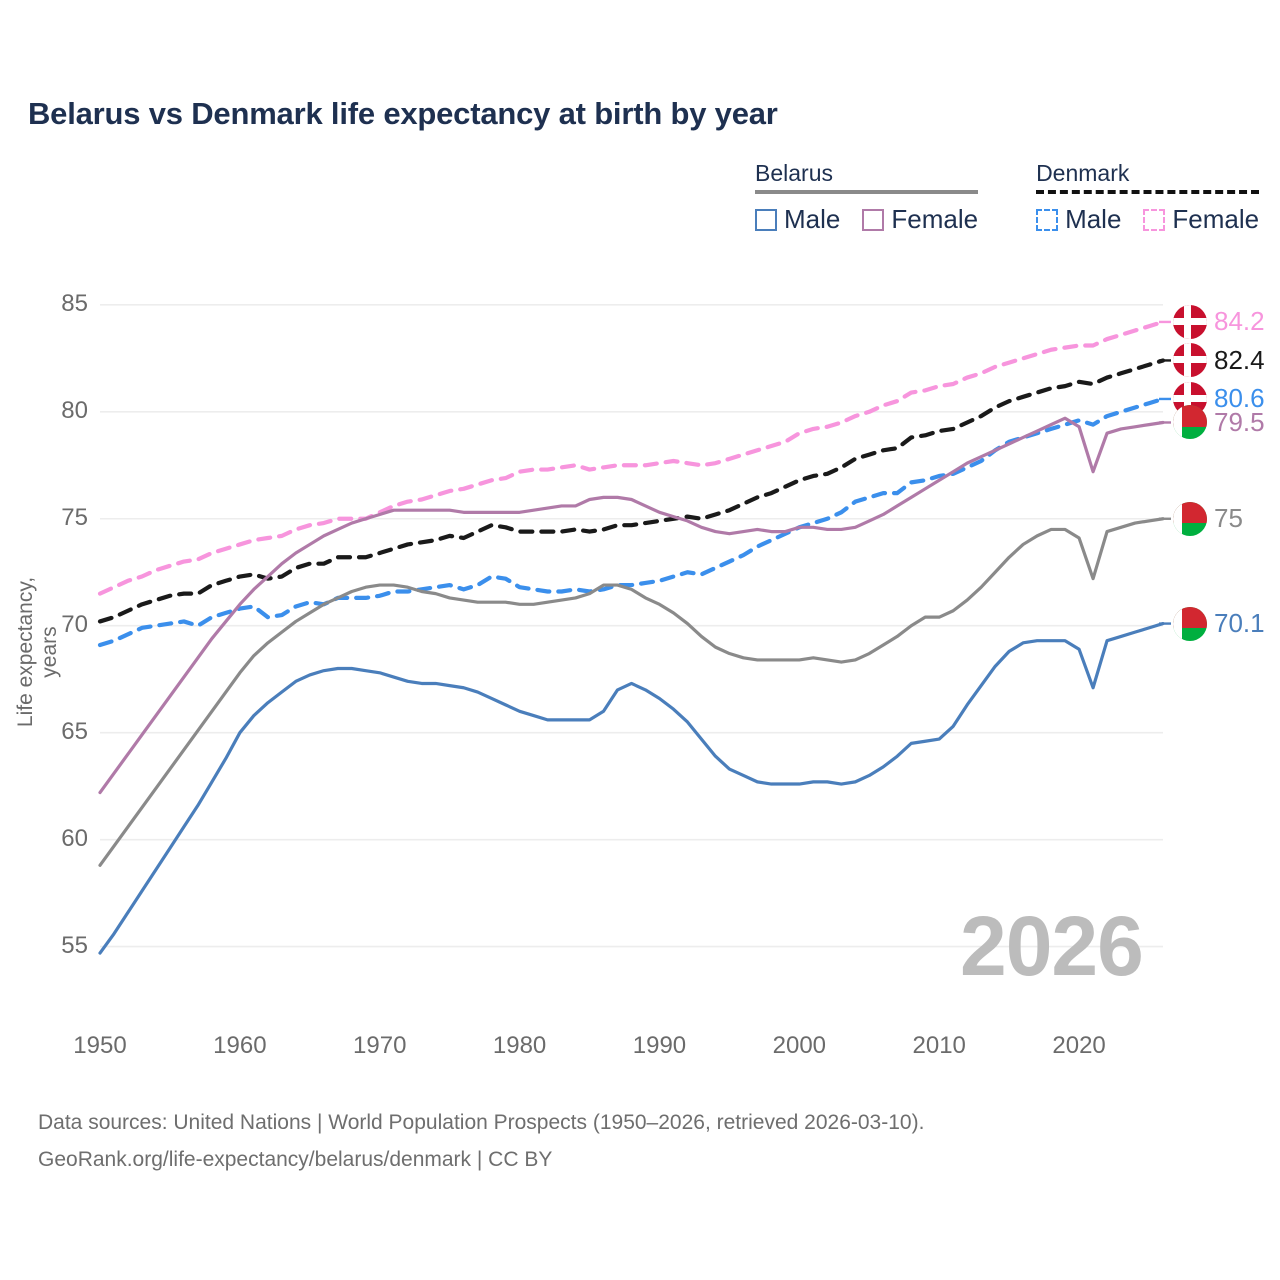  I want to click on x-tick-label: 1970, so click(380, 1045).